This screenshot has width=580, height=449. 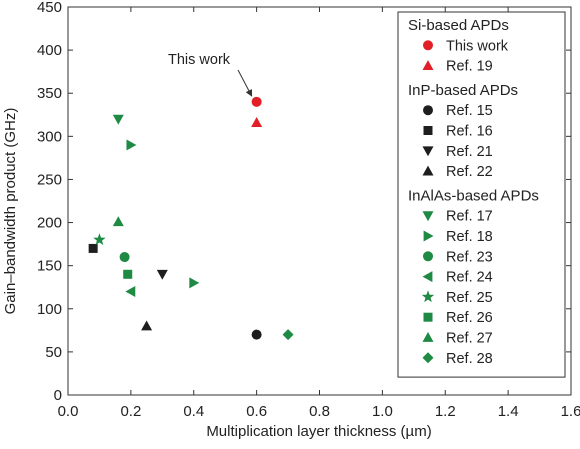 What do you see at coordinates (382, 411) in the screenshot?
I see `x-tick-label: 1.0` at bounding box center [382, 411].